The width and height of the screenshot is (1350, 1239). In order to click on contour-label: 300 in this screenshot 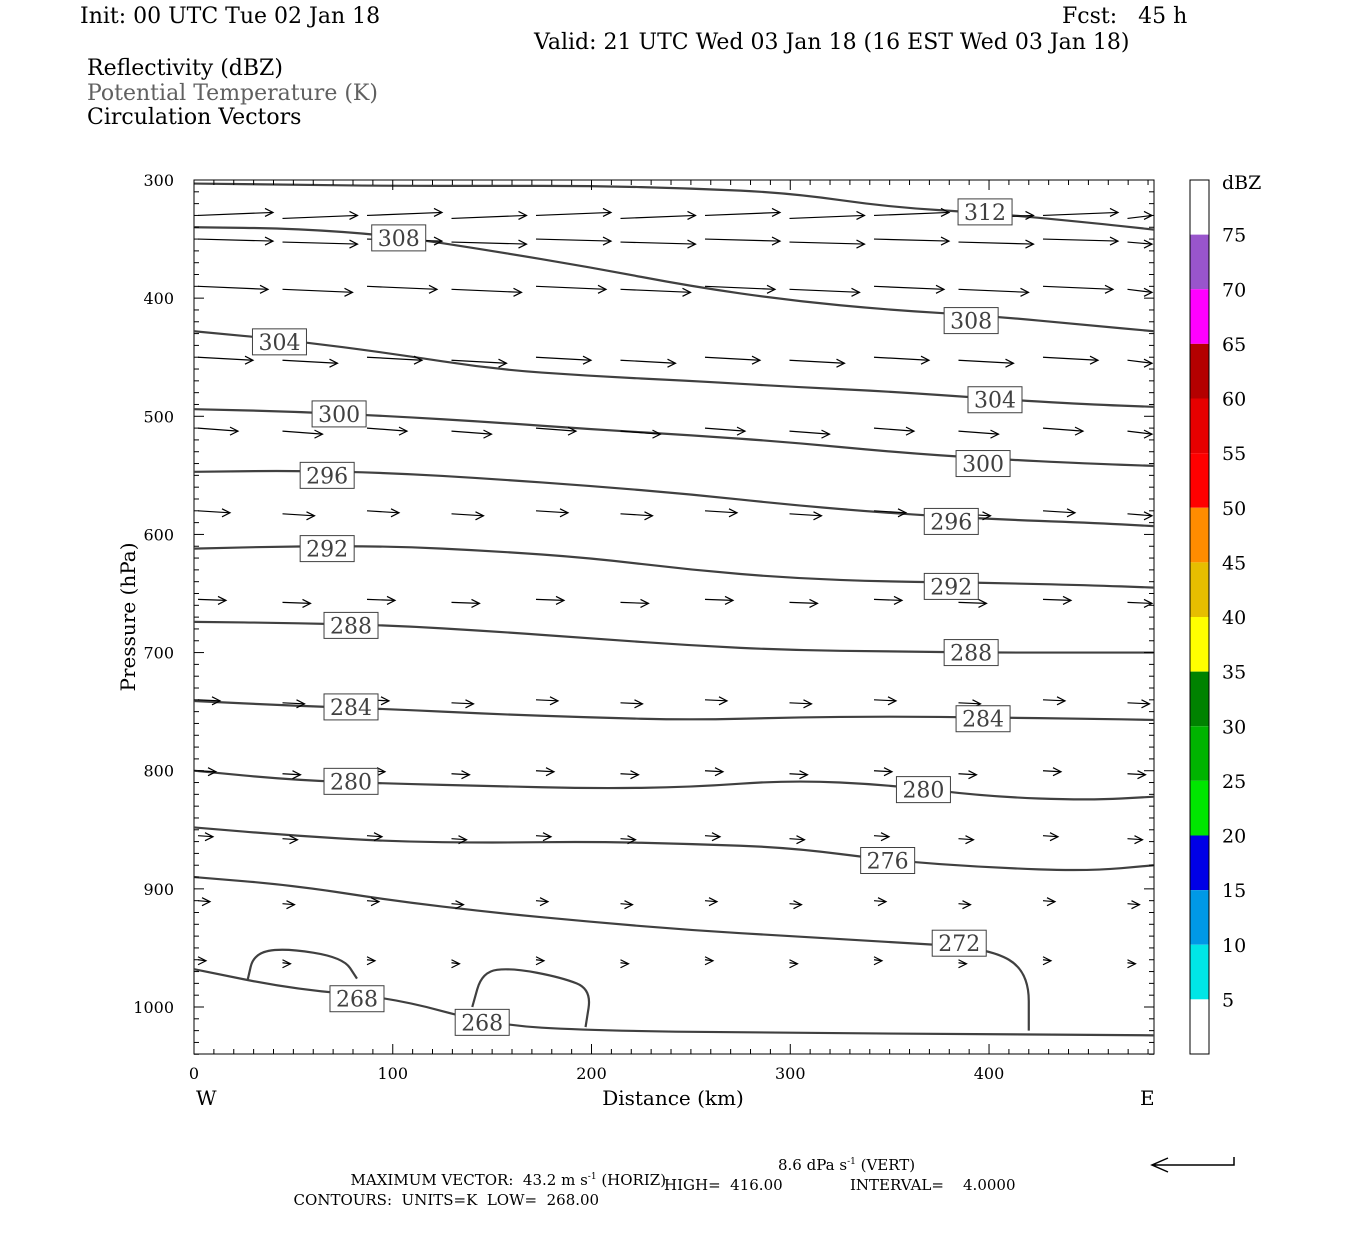, I will do `click(983, 465)`.